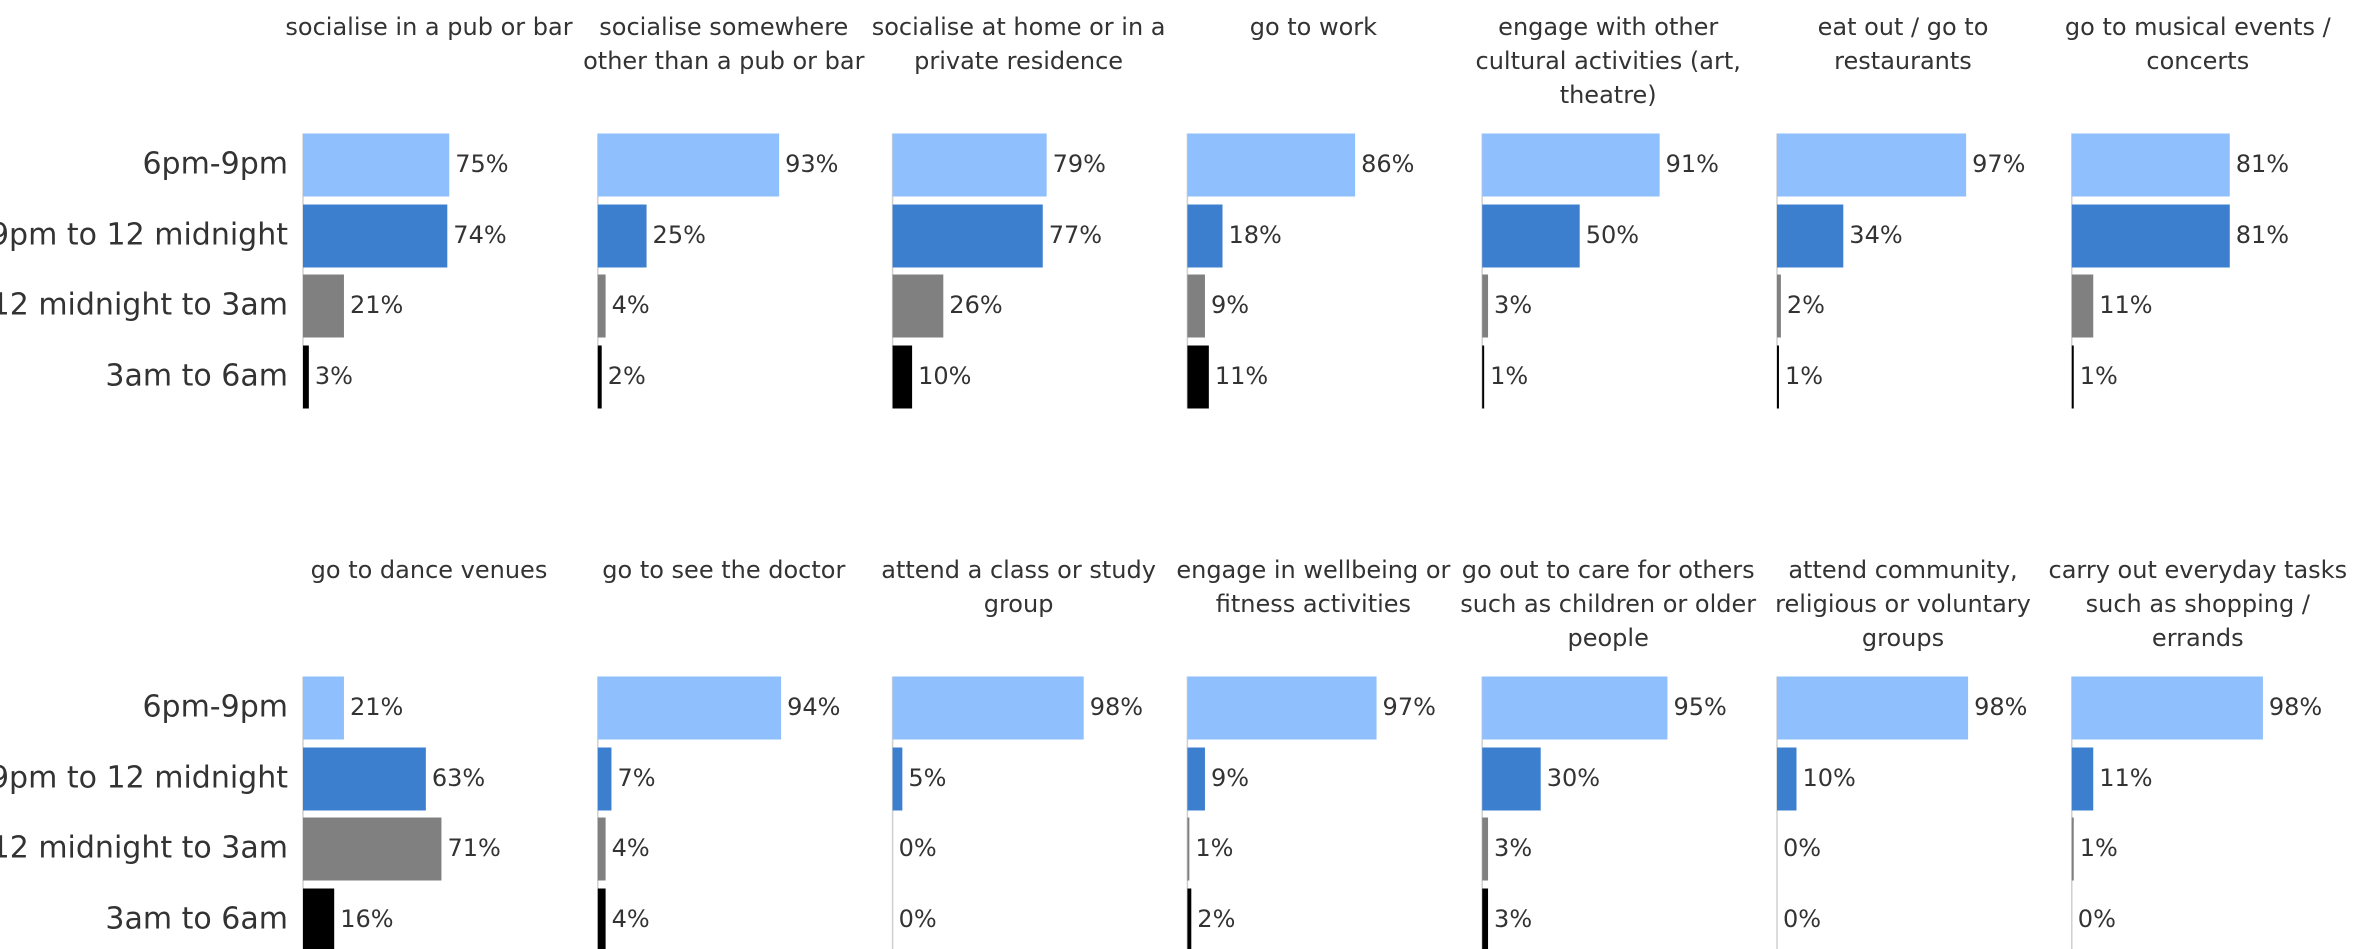 The image size is (2354, 949). Describe the element at coordinates (1018, 587) in the screenshot. I see `panel-title: attend a class or study group` at that location.